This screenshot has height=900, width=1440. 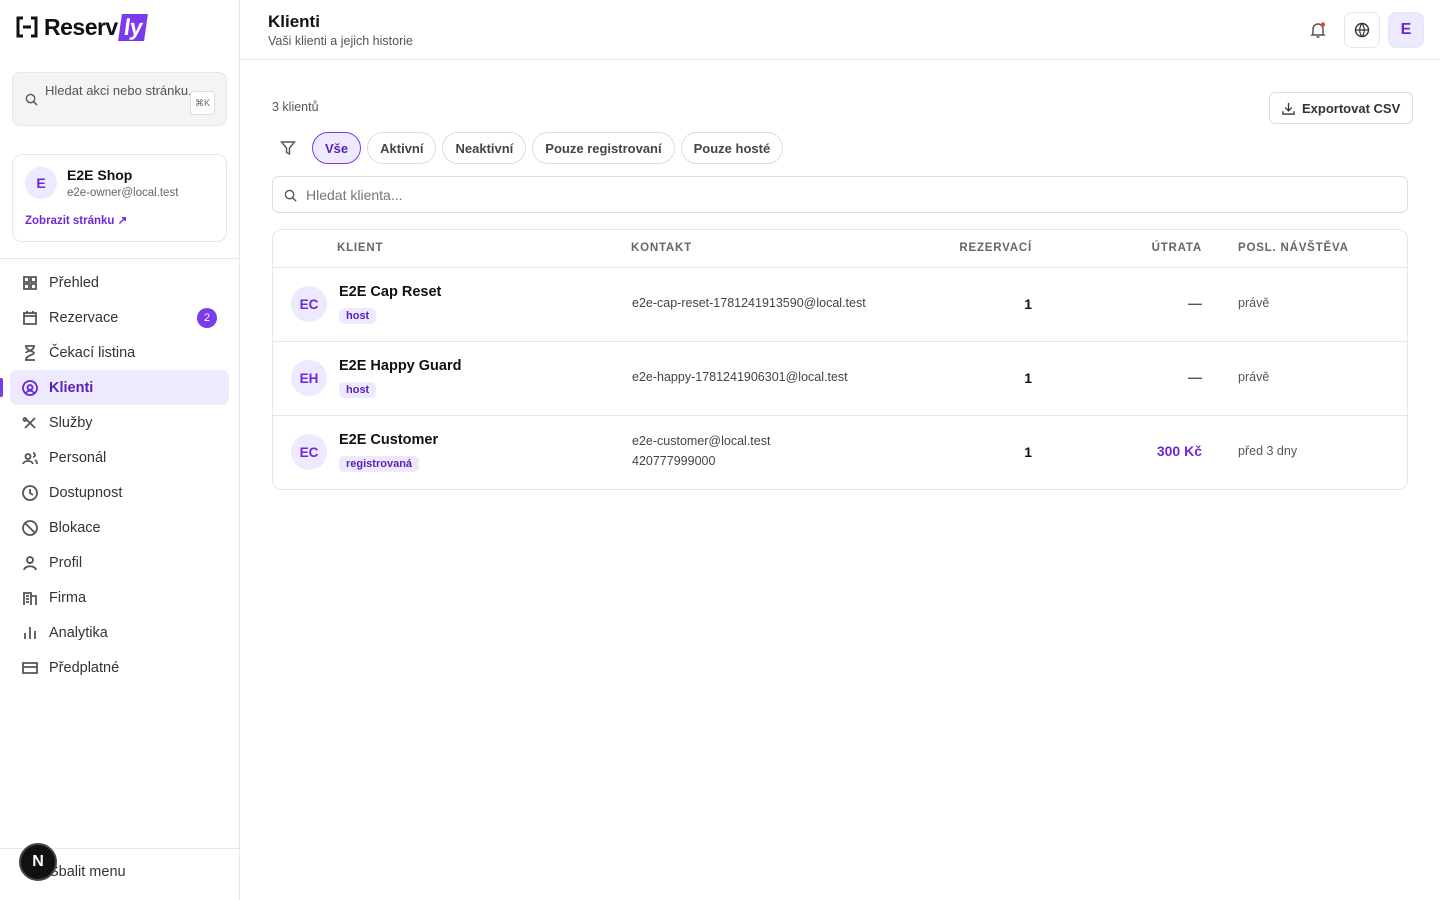 I want to click on nav-label: Personál, so click(x=78, y=457).